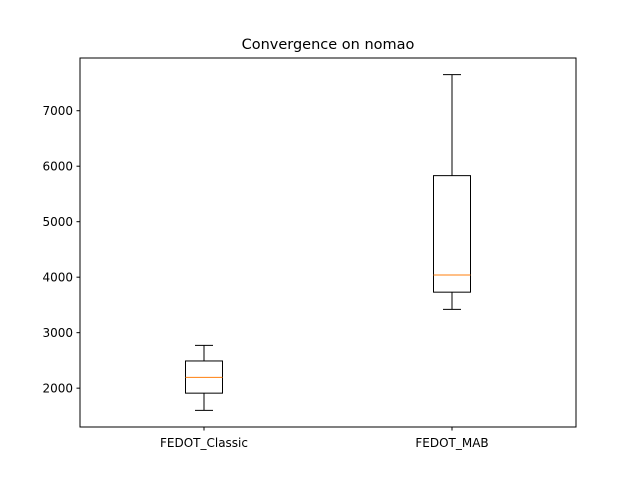  What do you see at coordinates (57, 333) in the screenshot?
I see `y-tick-label: 3000` at bounding box center [57, 333].